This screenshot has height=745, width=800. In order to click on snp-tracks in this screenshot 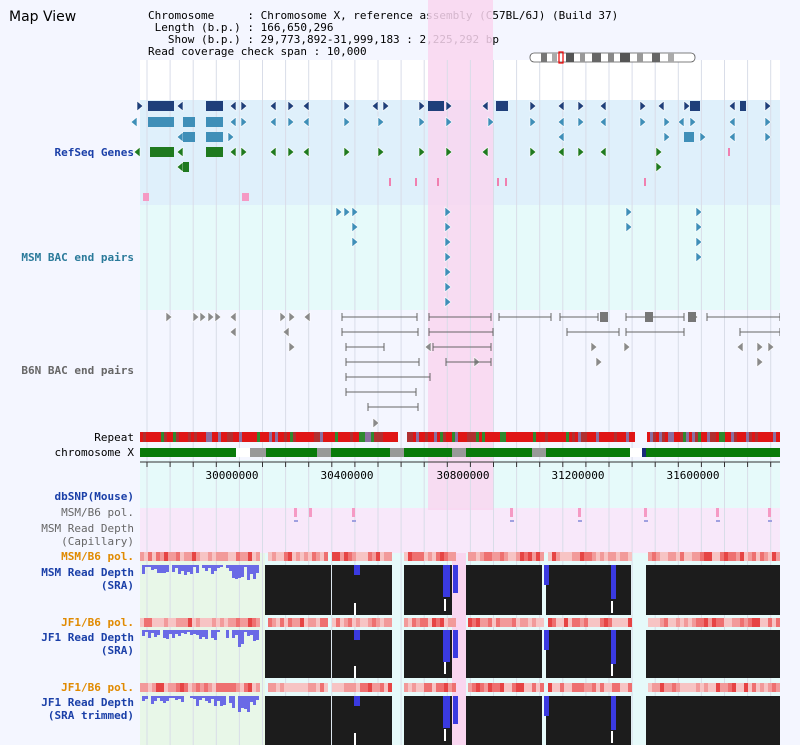, I will do `click(533, 515)`.